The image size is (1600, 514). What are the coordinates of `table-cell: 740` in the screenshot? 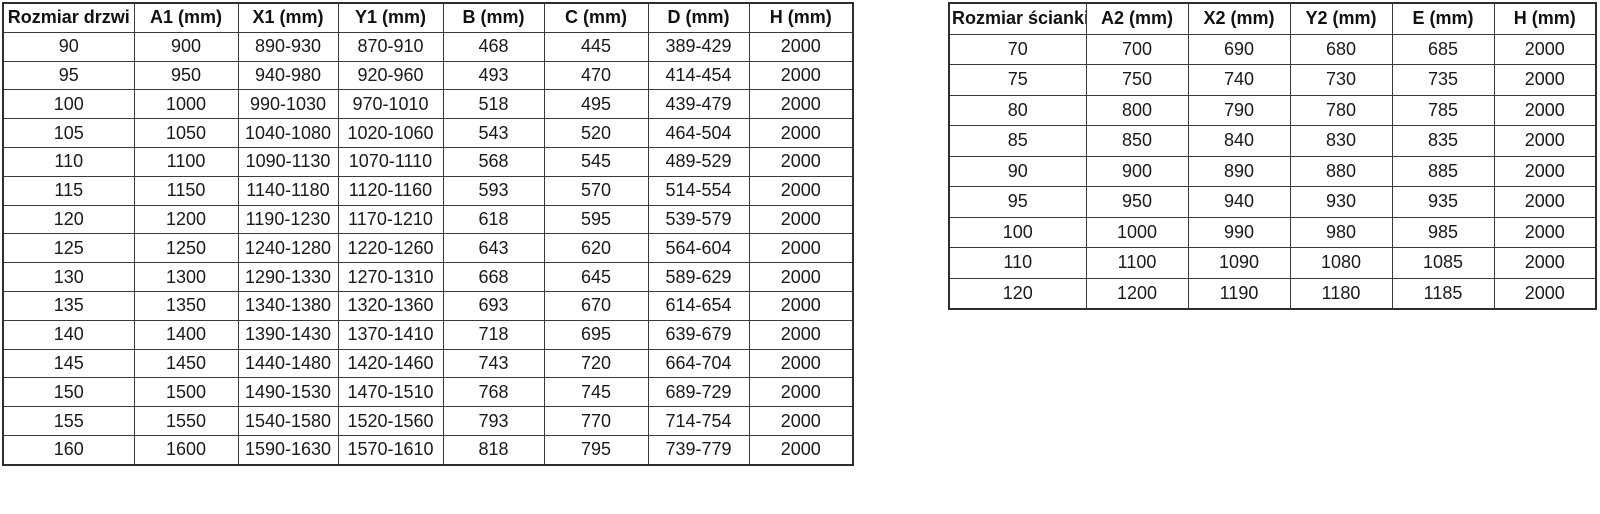 It's located at (1239, 80).